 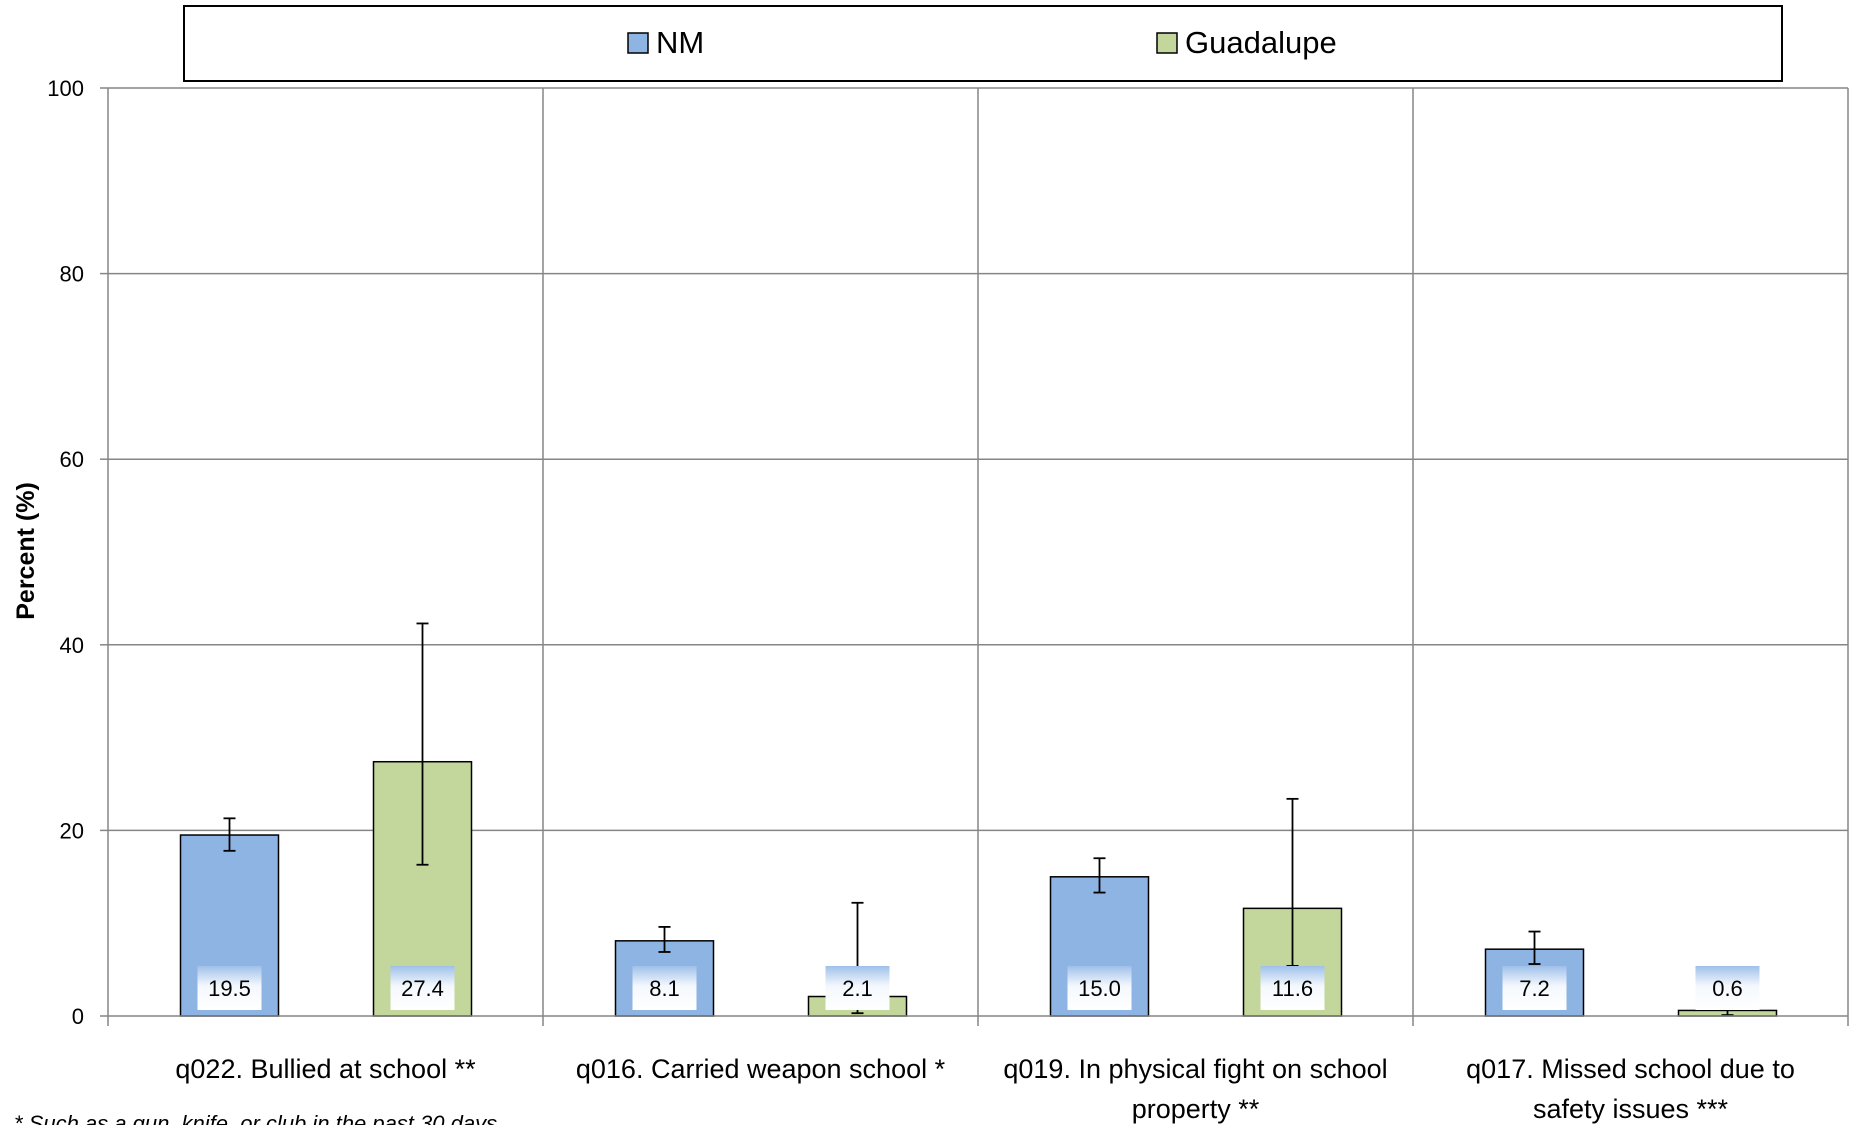 What do you see at coordinates (72, 830) in the screenshot?
I see `y-tick-label: 20` at bounding box center [72, 830].